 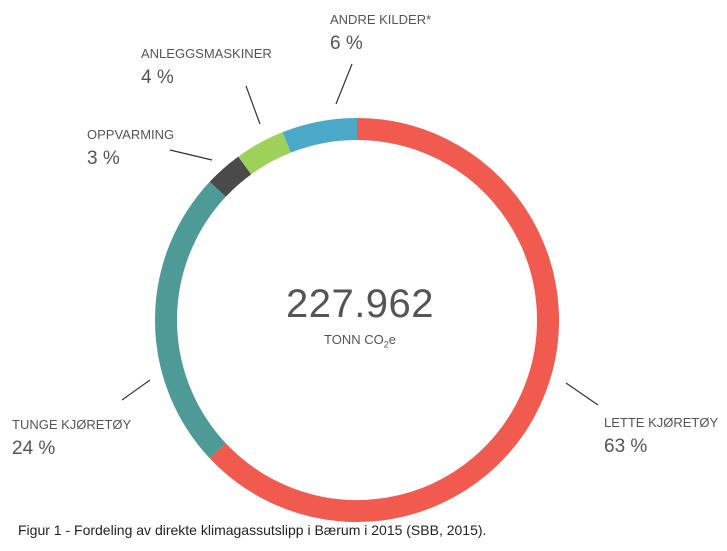 I want to click on center-unit-label: TONN CO2e, so click(x=360, y=341).